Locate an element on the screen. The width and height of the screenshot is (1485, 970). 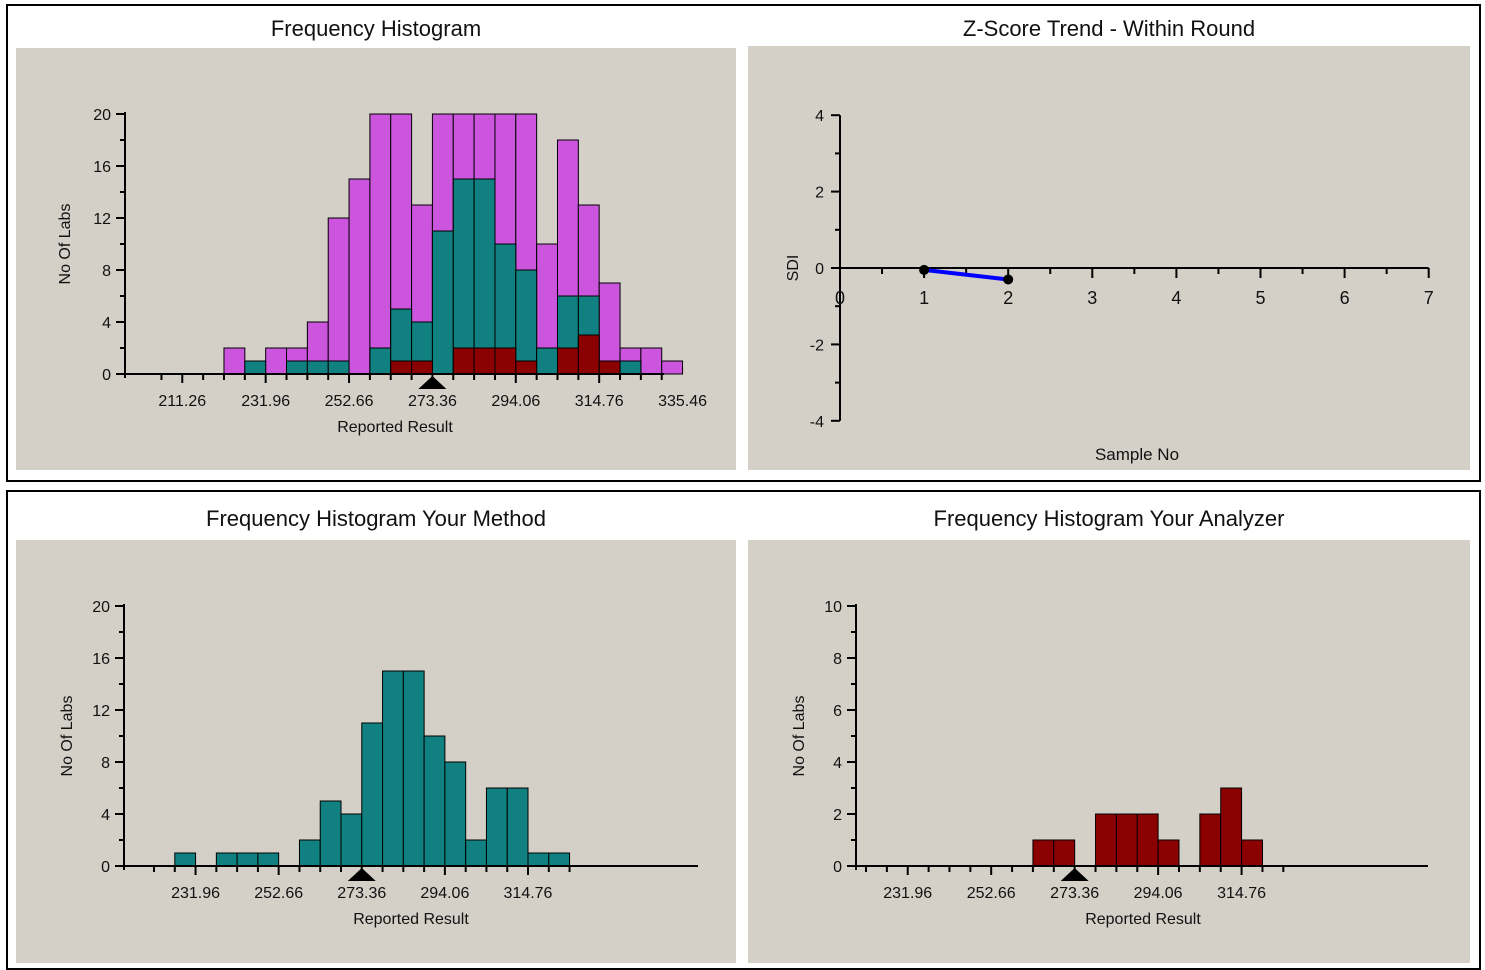
x-tick-label: 6 is located at coordinates (1345, 298).